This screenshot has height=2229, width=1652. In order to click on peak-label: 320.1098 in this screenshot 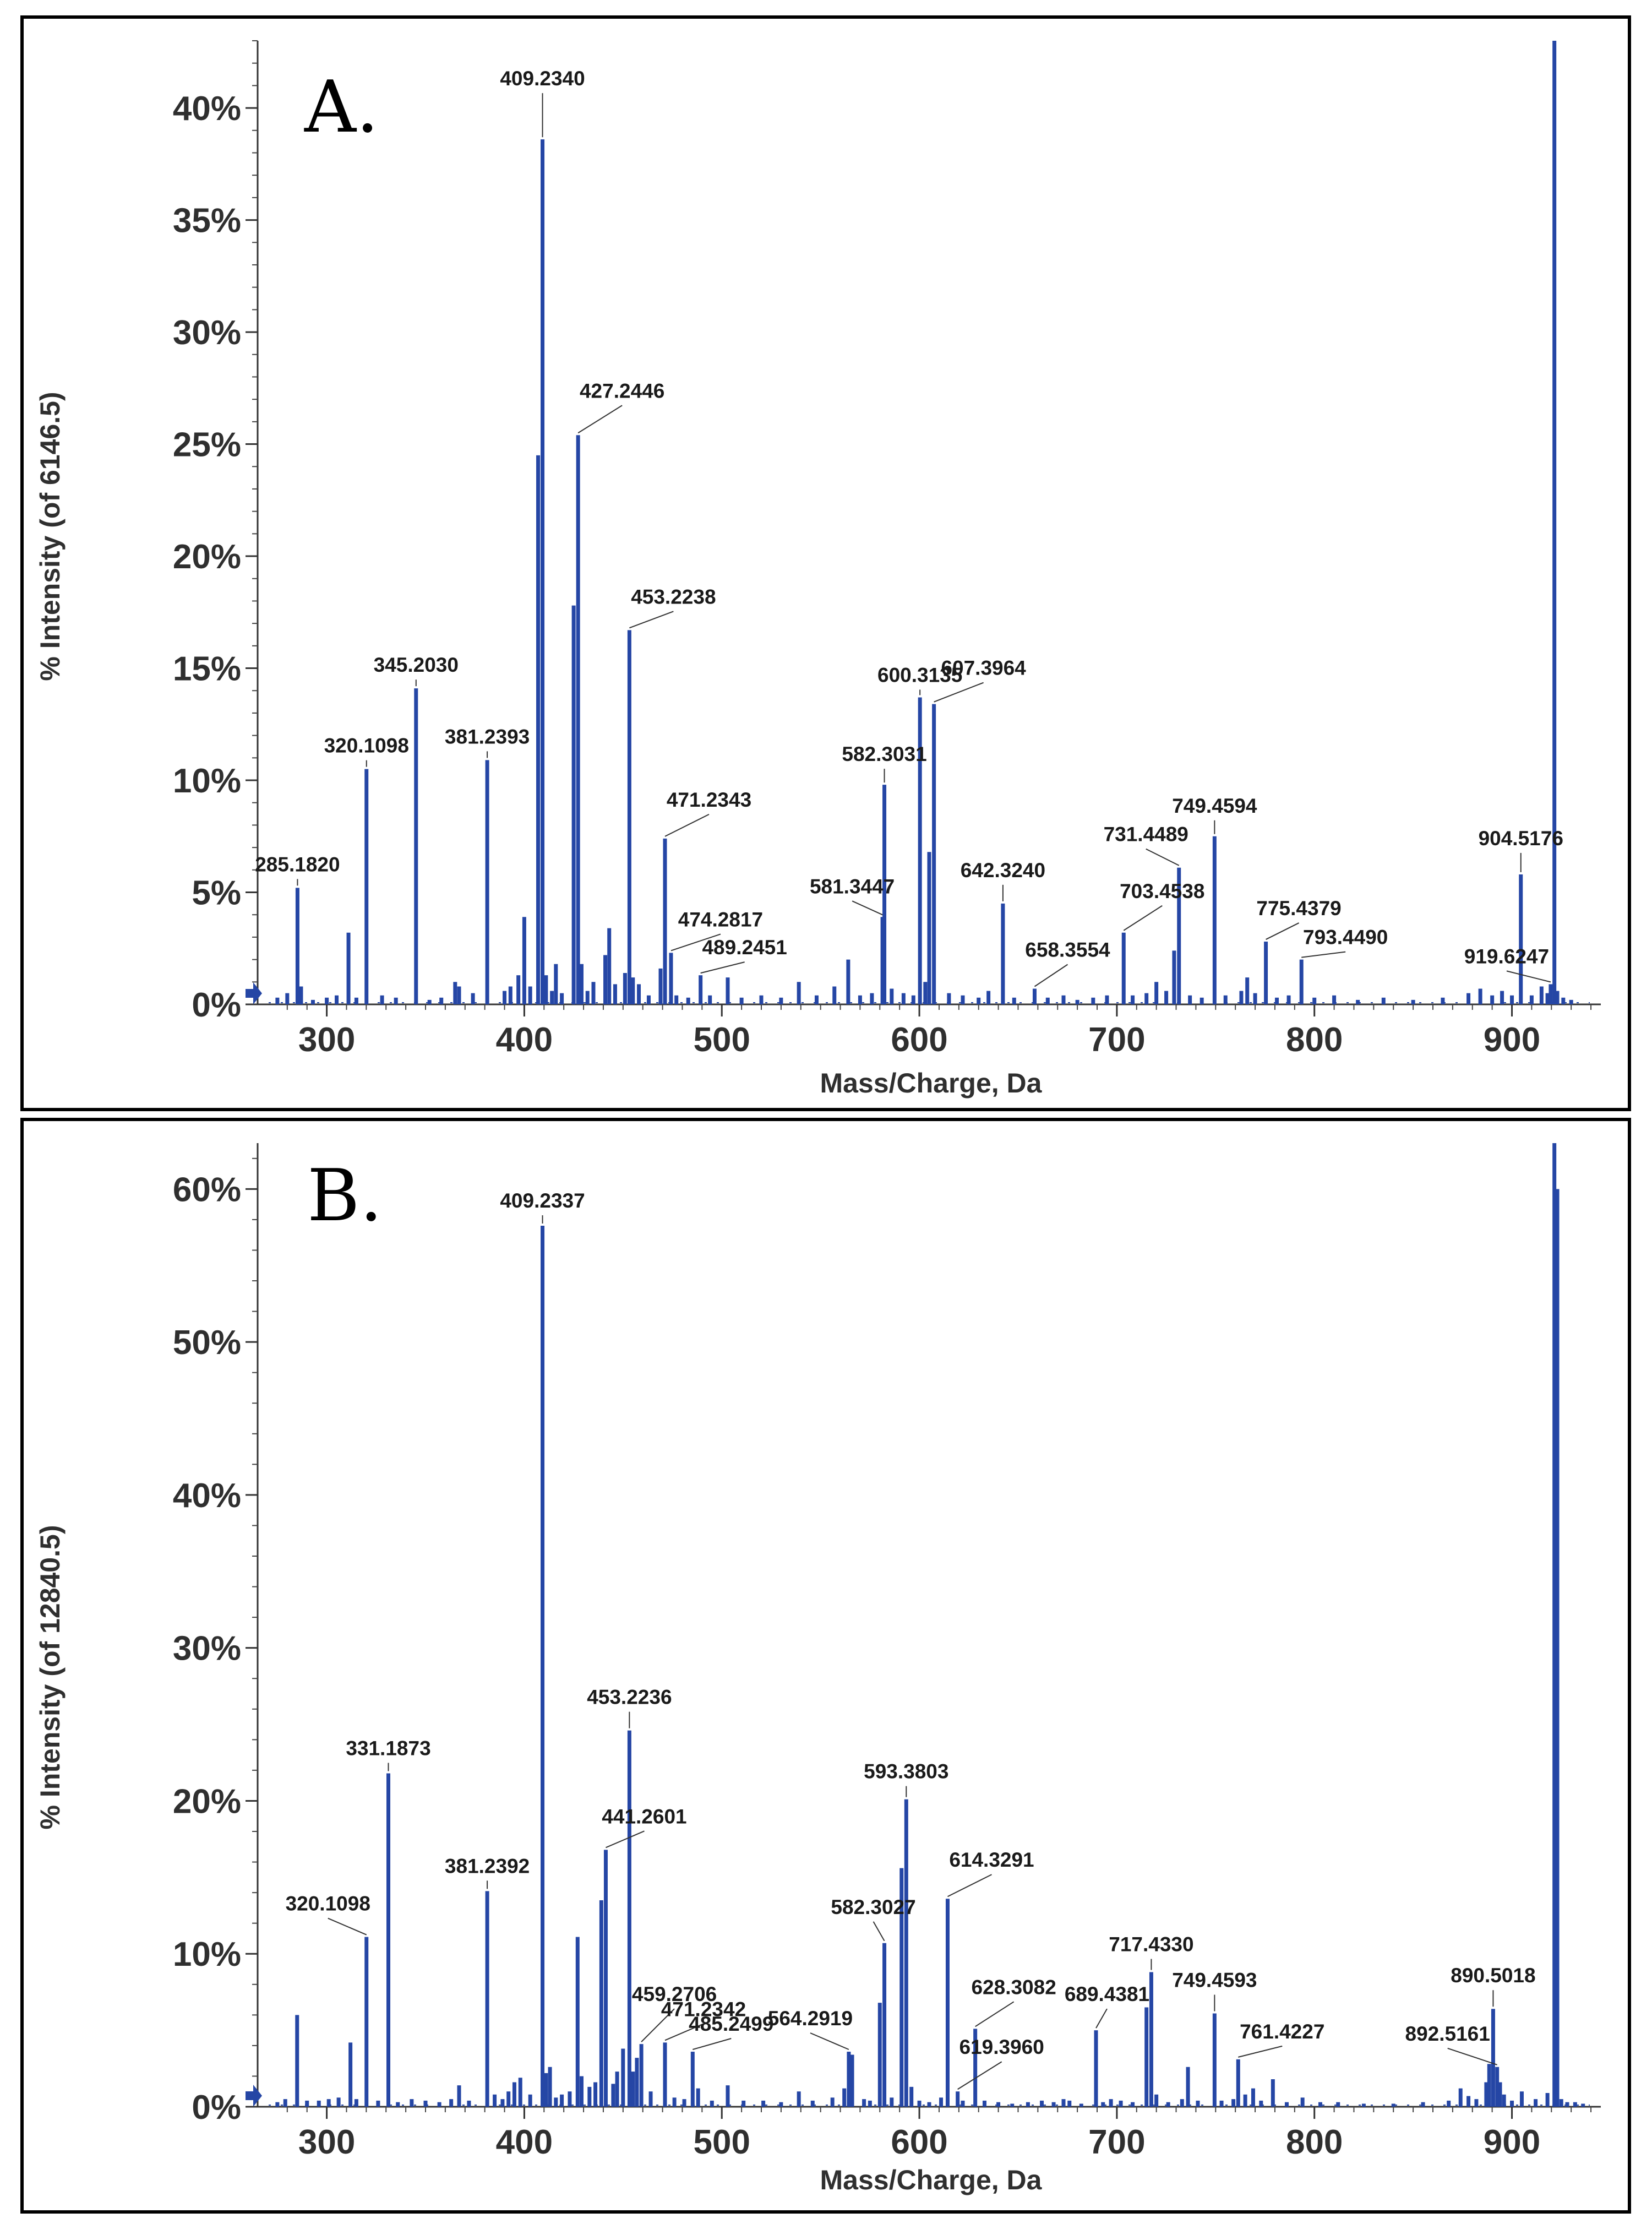, I will do `click(328, 1904)`.